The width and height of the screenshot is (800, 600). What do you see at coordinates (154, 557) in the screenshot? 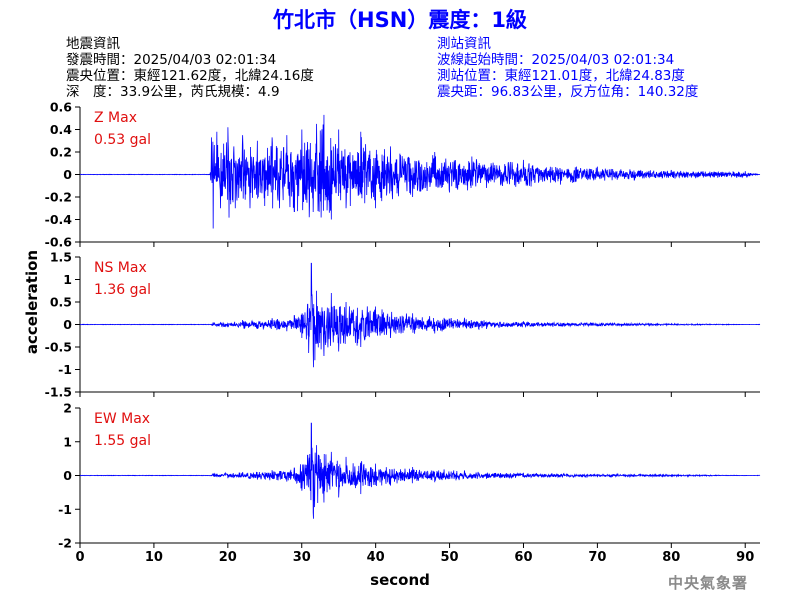
I see `x-tick-label: 10` at bounding box center [154, 557].